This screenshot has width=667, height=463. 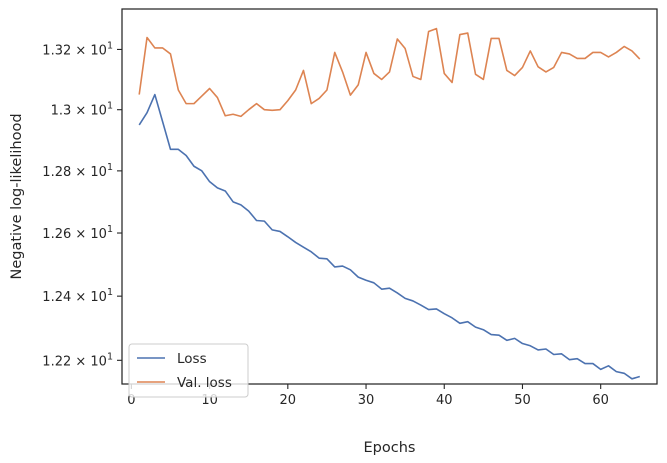 I want to click on y-tick-label: 1.22 × 10¹, so click(x=77, y=360).